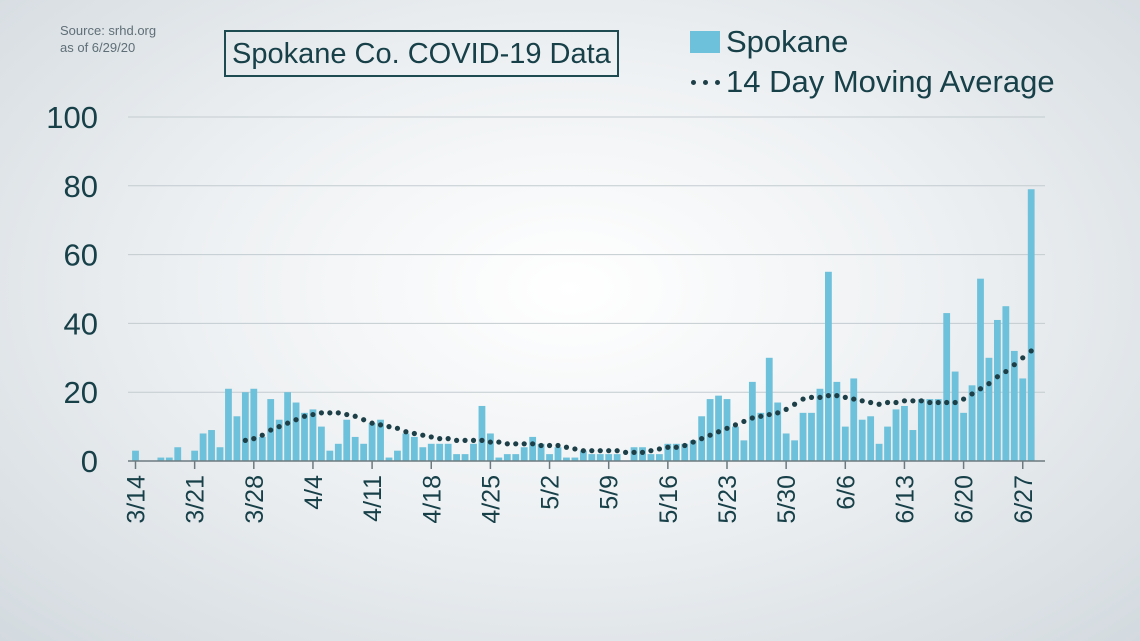 This screenshot has width=1140, height=641. I want to click on y-tick-label: 100, so click(72, 117).